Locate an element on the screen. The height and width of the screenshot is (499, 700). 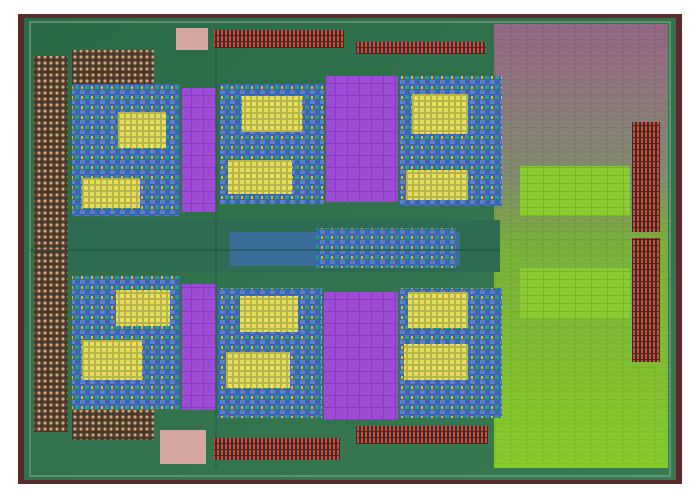
core-bottom-right is located at coordinates (451, 353).